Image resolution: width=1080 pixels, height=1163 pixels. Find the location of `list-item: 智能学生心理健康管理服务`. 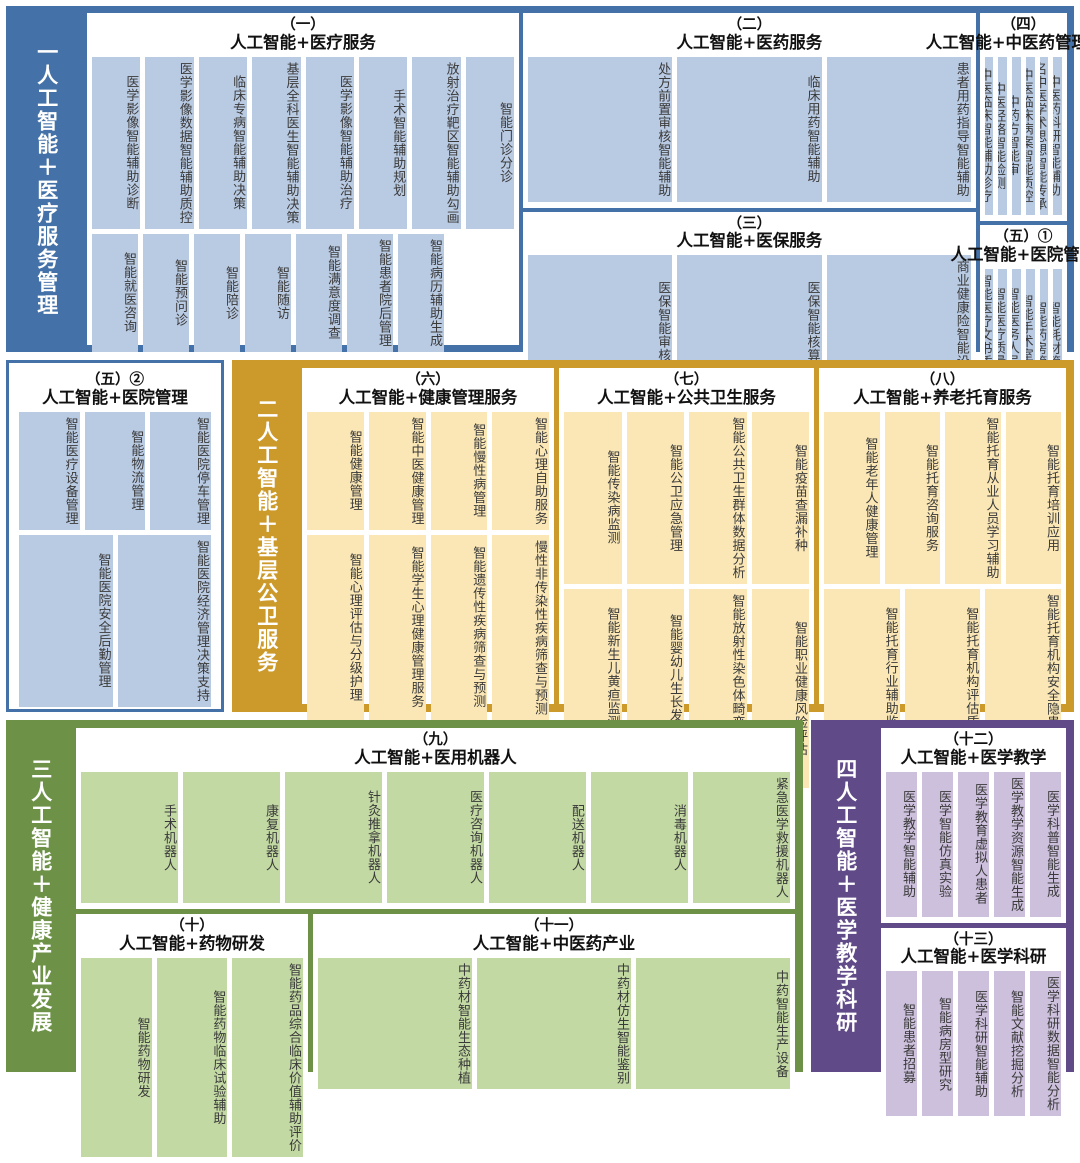

list-item: 智能学生心理健康管理服务 is located at coordinates (397, 627).